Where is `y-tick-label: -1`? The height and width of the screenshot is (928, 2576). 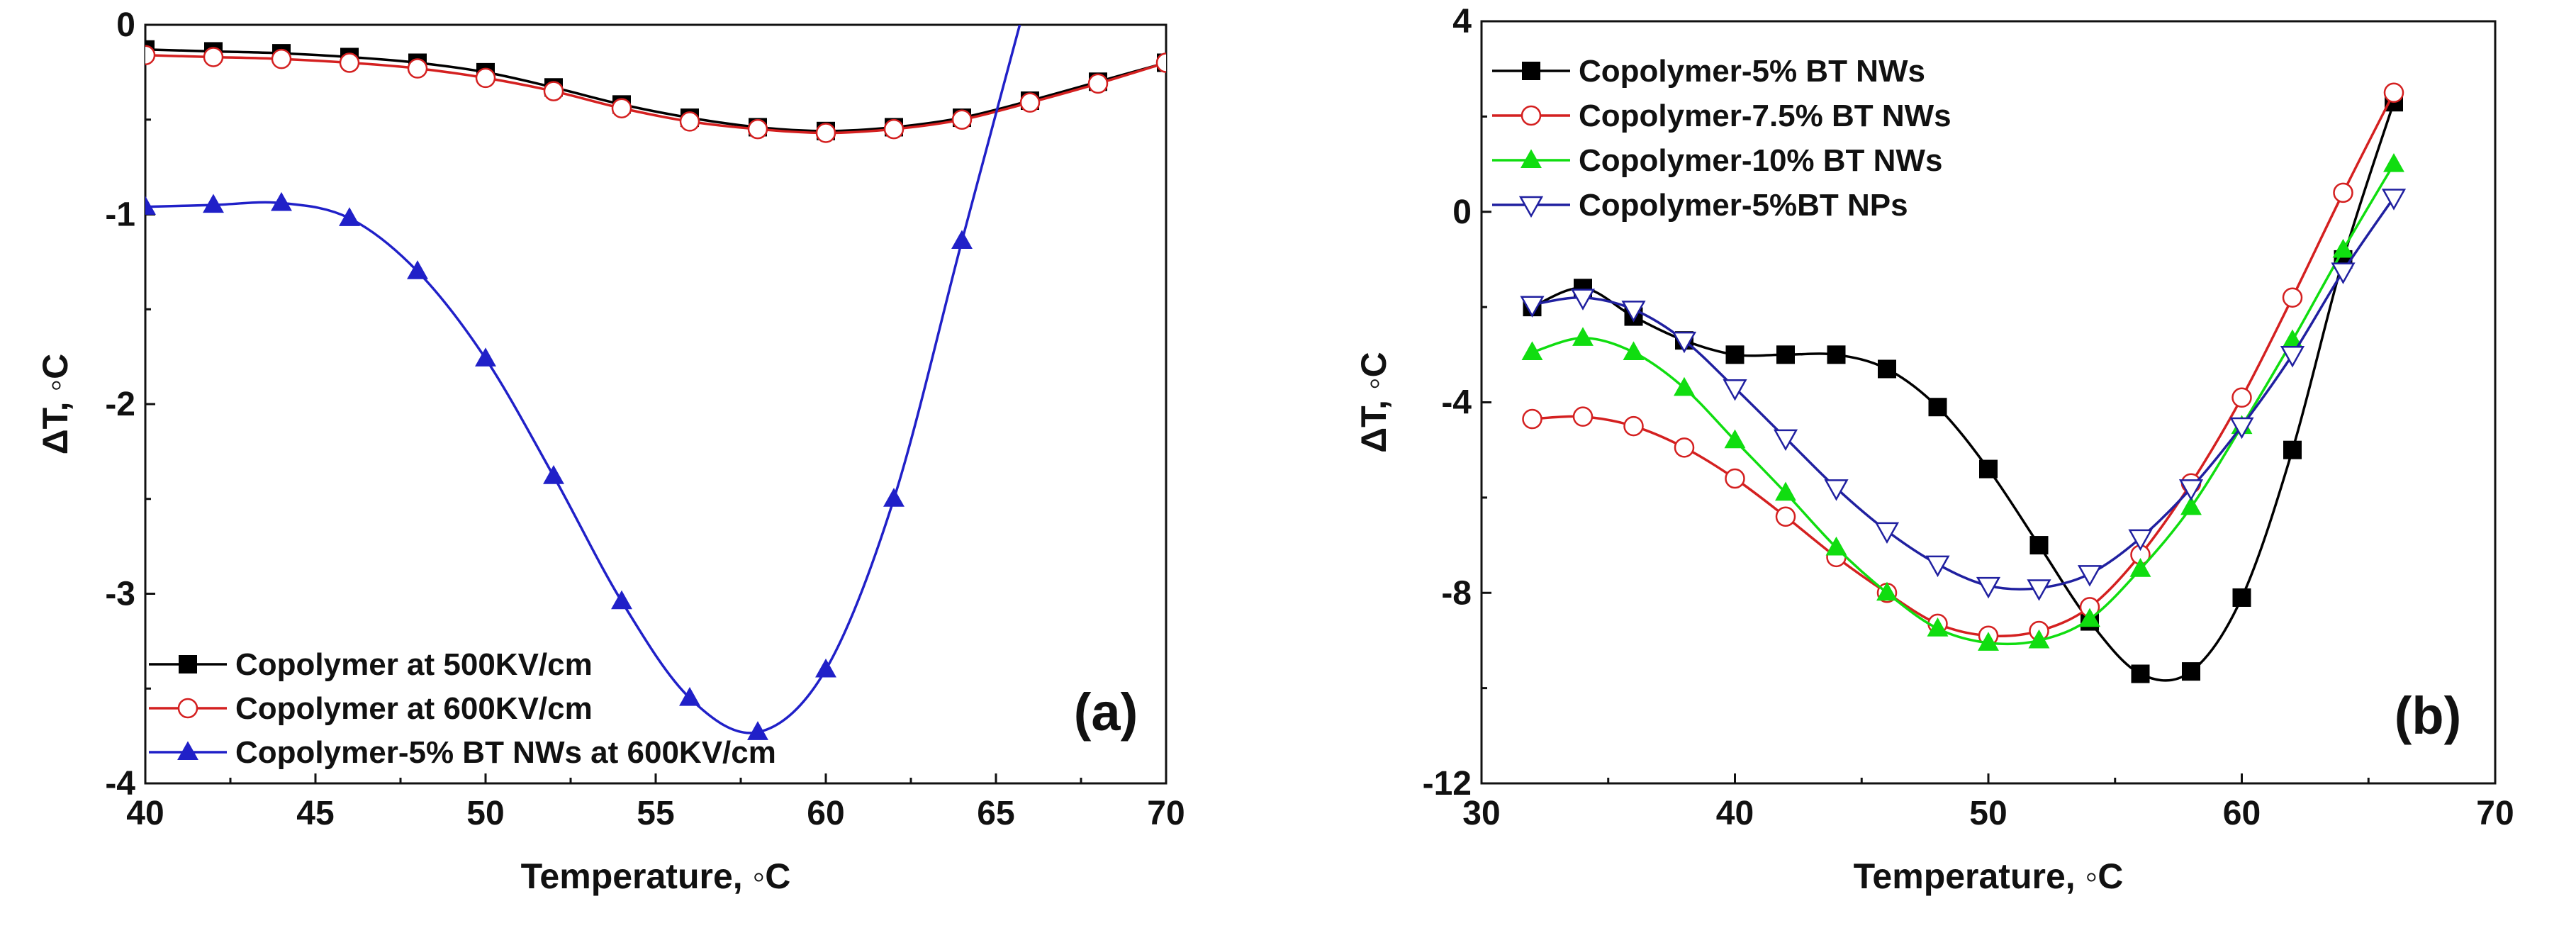
y-tick-label: -1 is located at coordinates (120, 215).